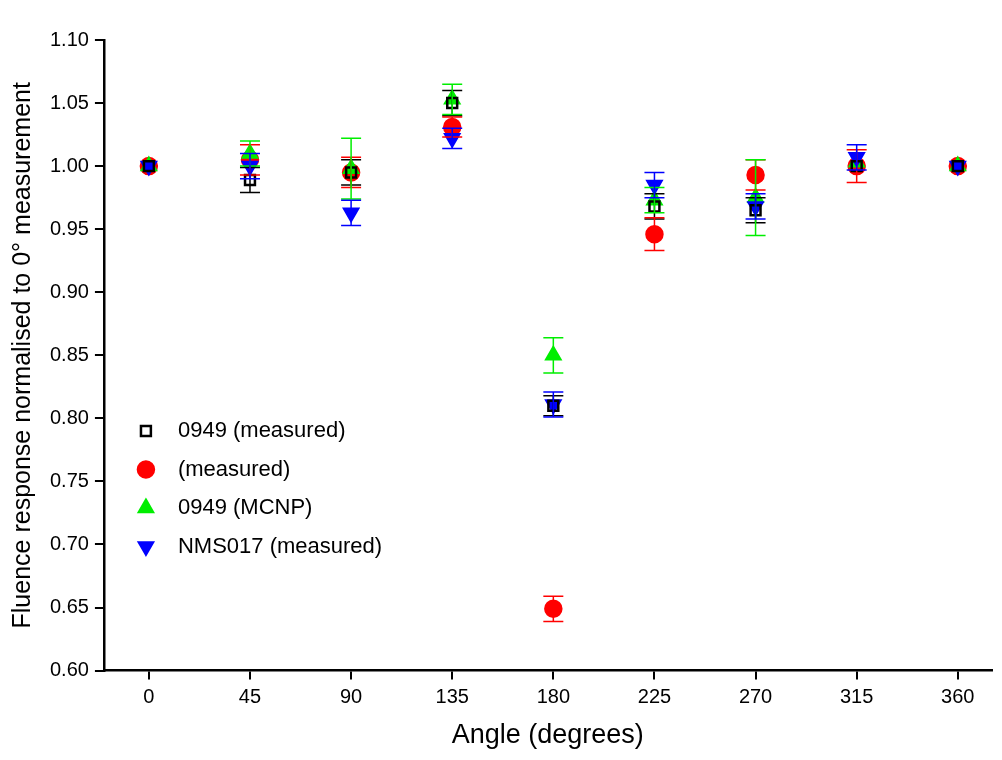  Describe the element at coordinates (69, 543) in the screenshot. I see `y-tick-label: 0.70` at that location.